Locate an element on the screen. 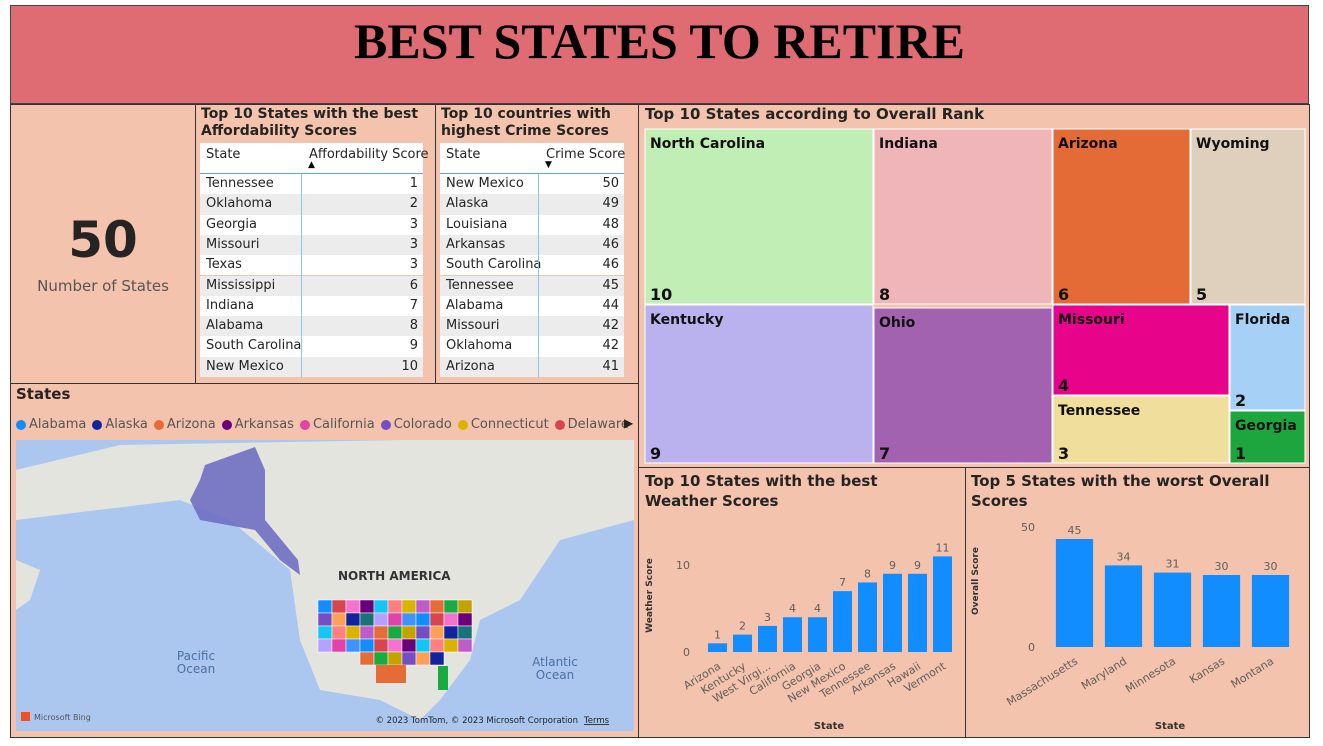  sort-arrow: ▲ is located at coordinates (311, 165).